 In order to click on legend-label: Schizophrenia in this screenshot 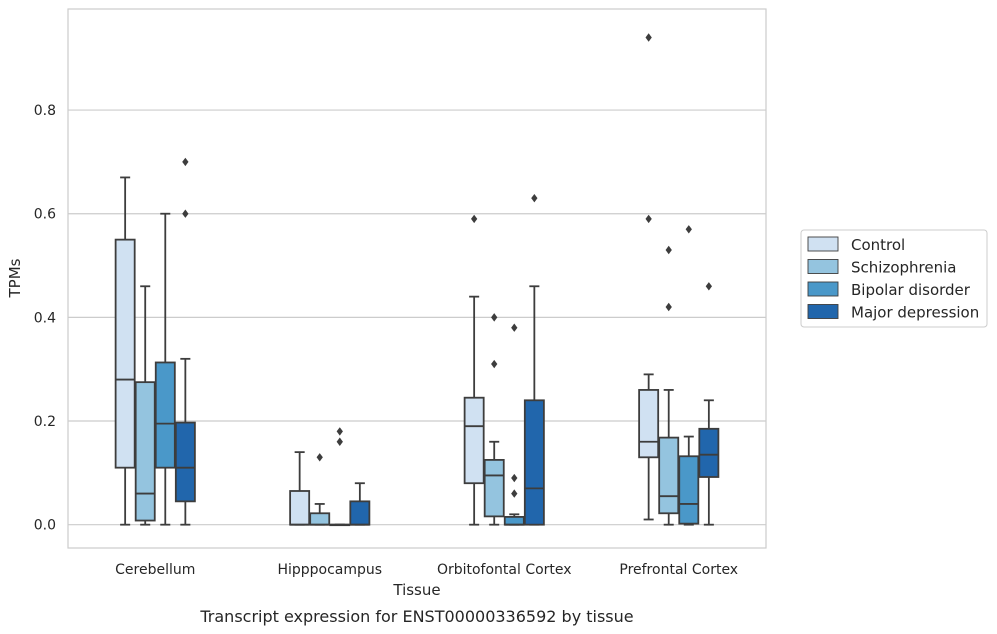, I will do `click(903, 268)`.